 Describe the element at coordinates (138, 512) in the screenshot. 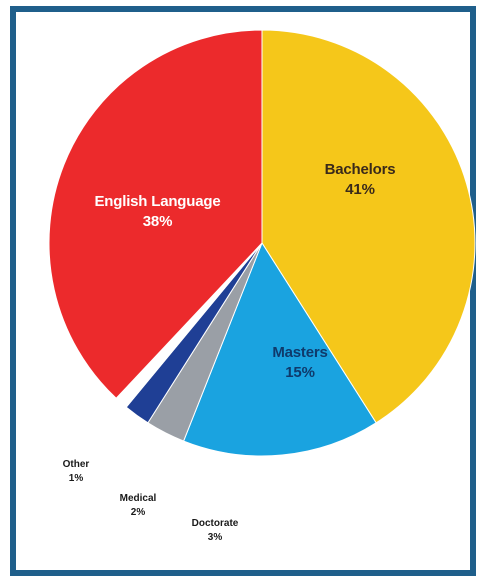

I see `label-medical-pct: 2%` at that location.